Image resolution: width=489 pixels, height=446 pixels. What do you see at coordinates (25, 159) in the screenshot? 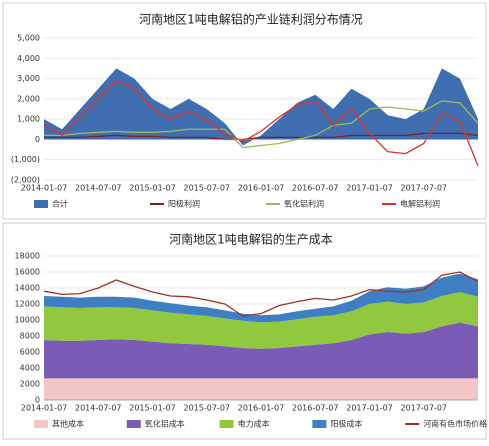
I see `y-tick-label: (1,000)` at bounding box center [25, 159].